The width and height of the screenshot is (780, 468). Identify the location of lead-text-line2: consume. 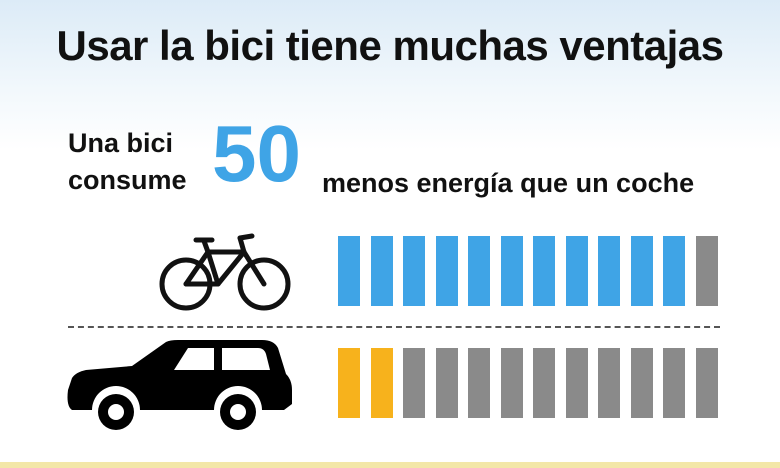
(127, 180).